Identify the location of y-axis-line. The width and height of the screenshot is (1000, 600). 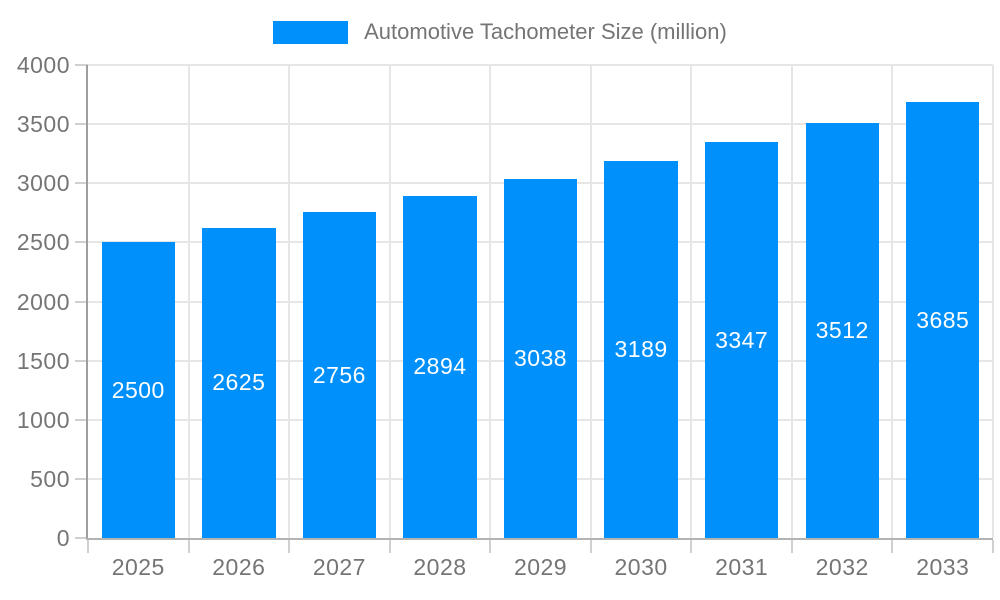
(87, 302).